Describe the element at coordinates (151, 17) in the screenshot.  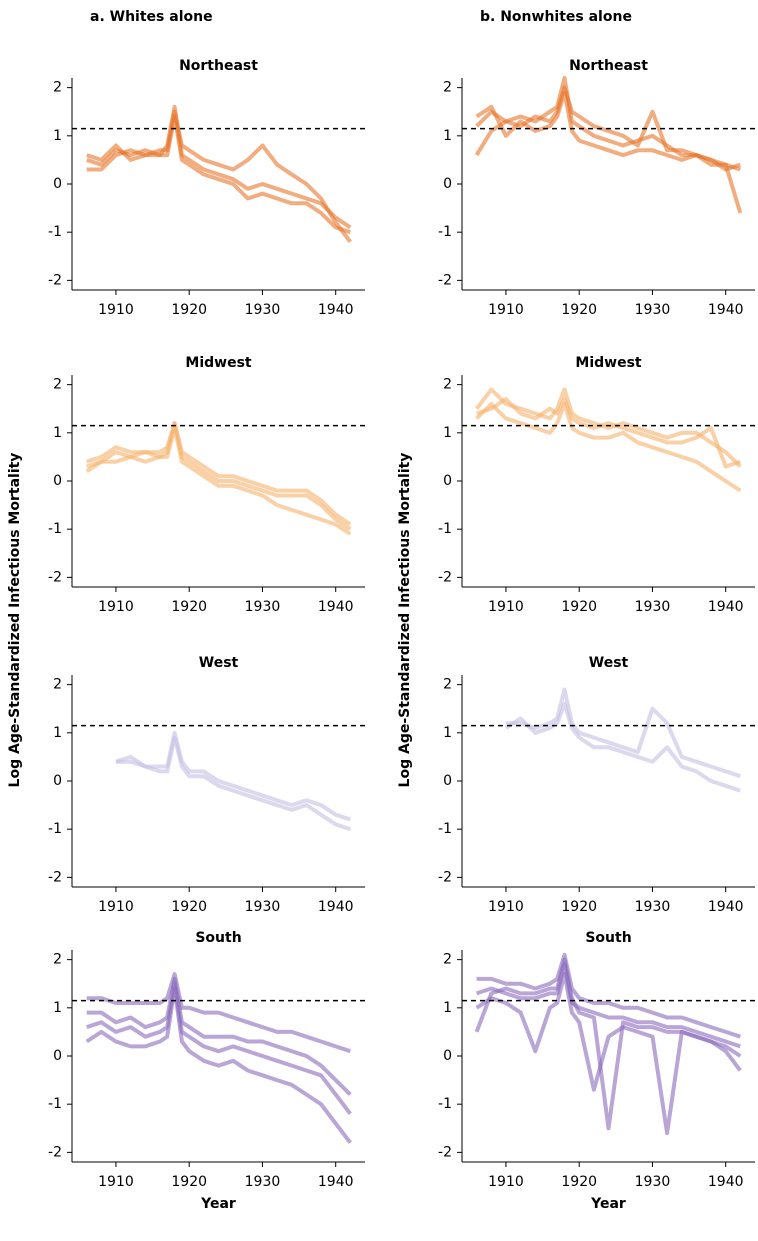
I see `column-title: a. Whites alone` at that location.